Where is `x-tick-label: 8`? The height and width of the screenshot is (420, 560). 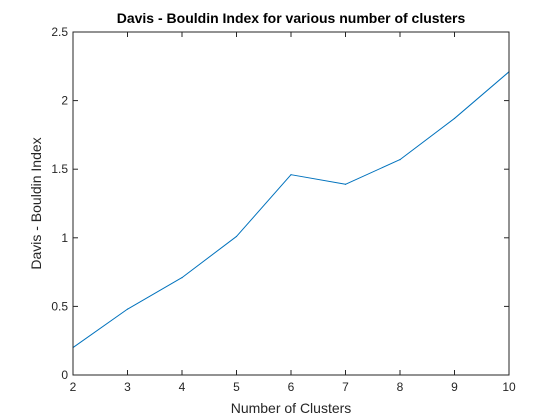 x-tick-label: 8 is located at coordinates (400, 387).